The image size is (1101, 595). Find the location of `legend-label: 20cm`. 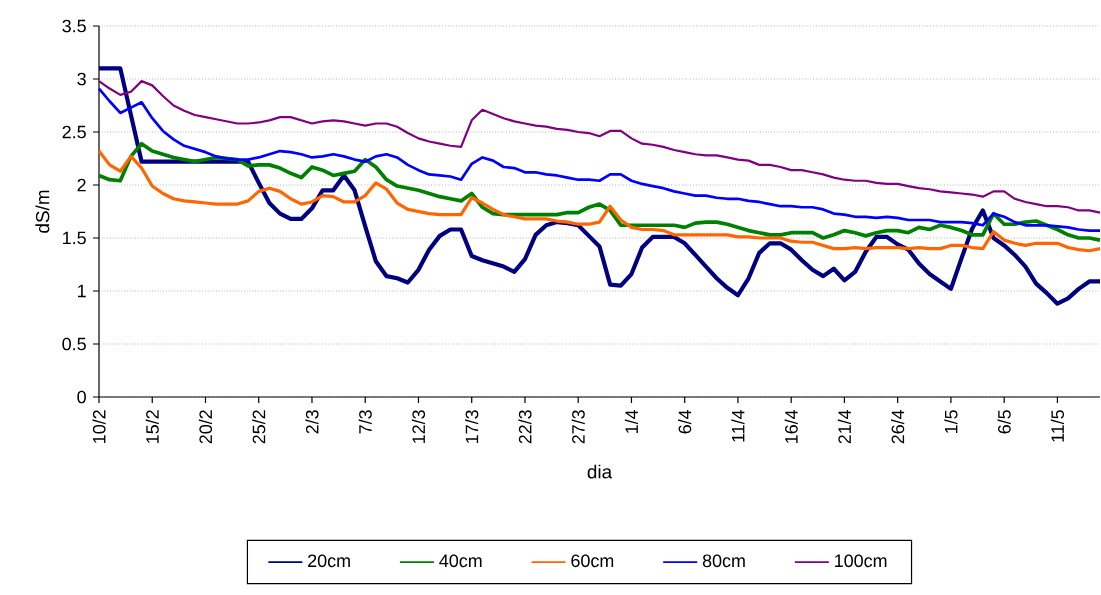

legend-label: 20cm is located at coordinates (329, 561).